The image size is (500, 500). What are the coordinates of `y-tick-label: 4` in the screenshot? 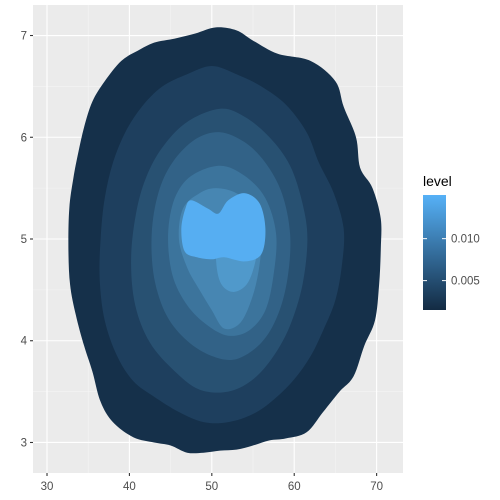 It's located at (24, 342).